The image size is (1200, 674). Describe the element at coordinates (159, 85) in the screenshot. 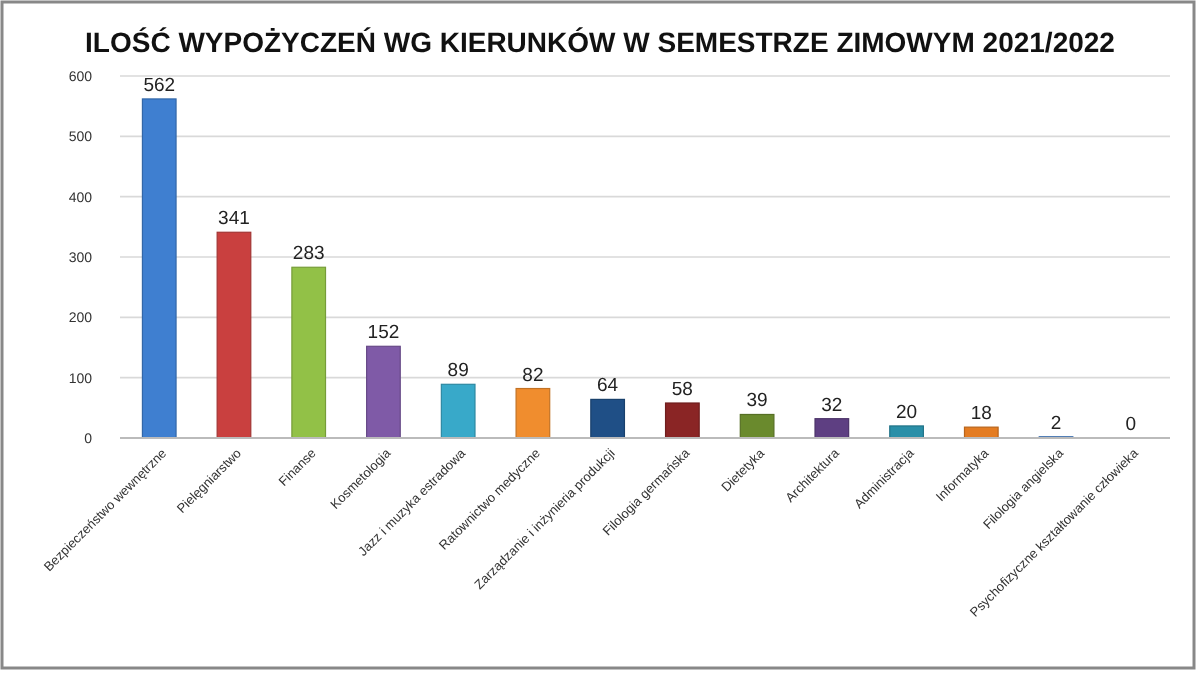

I see `data-label: 562` at that location.